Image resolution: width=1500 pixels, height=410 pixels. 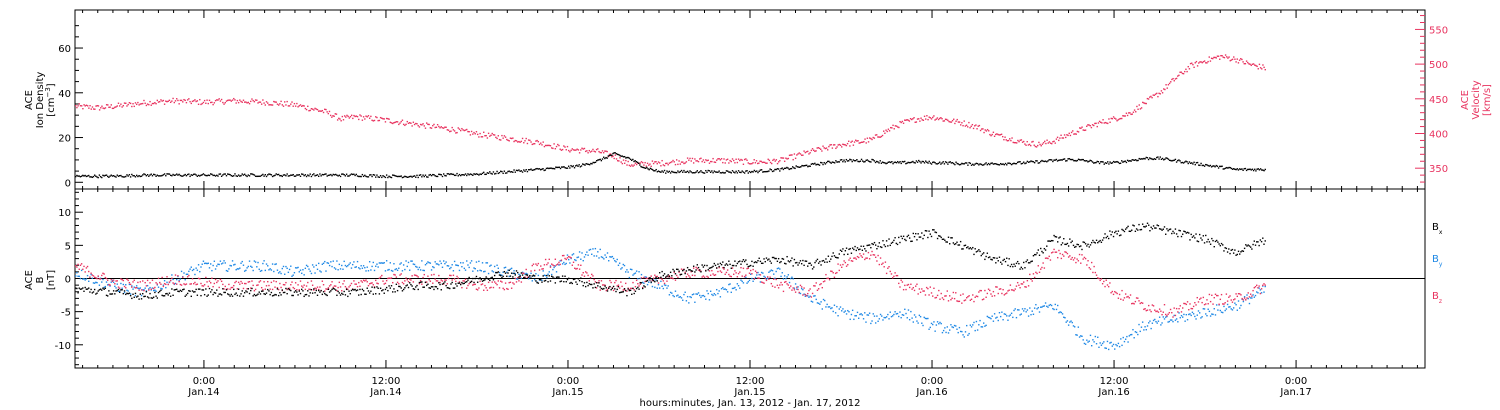 What do you see at coordinates (670, 283) in the screenshot?
I see `bz-series` at bounding box center [670, 283].